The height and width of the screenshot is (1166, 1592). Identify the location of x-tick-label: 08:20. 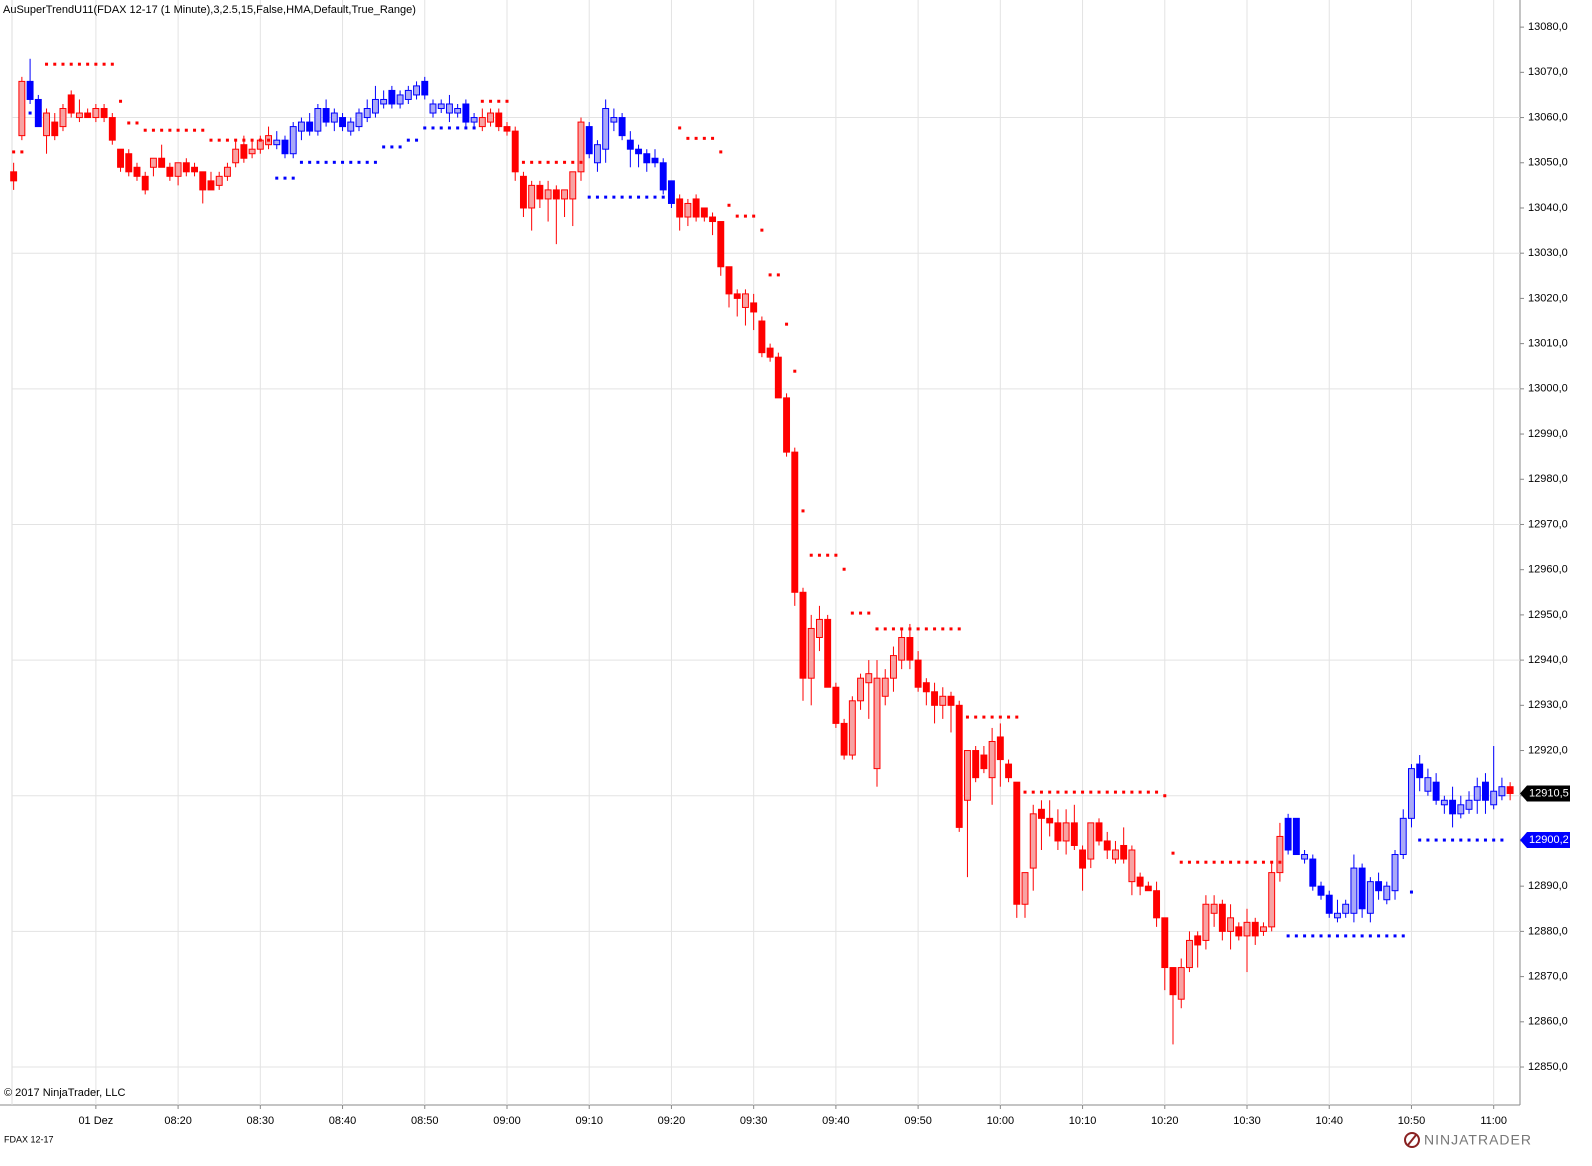
(178, 1121).